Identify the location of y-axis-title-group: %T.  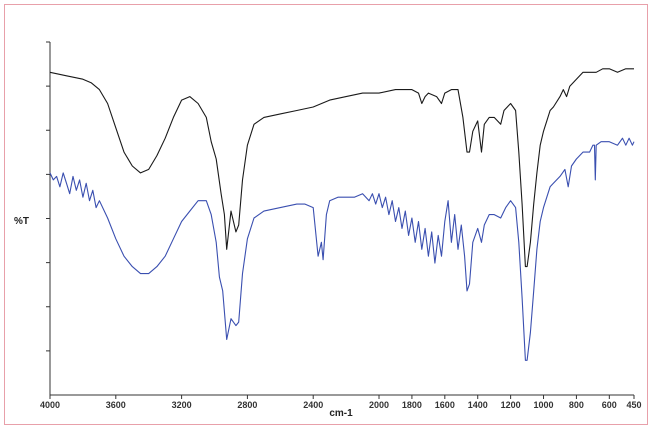
(21, 221).